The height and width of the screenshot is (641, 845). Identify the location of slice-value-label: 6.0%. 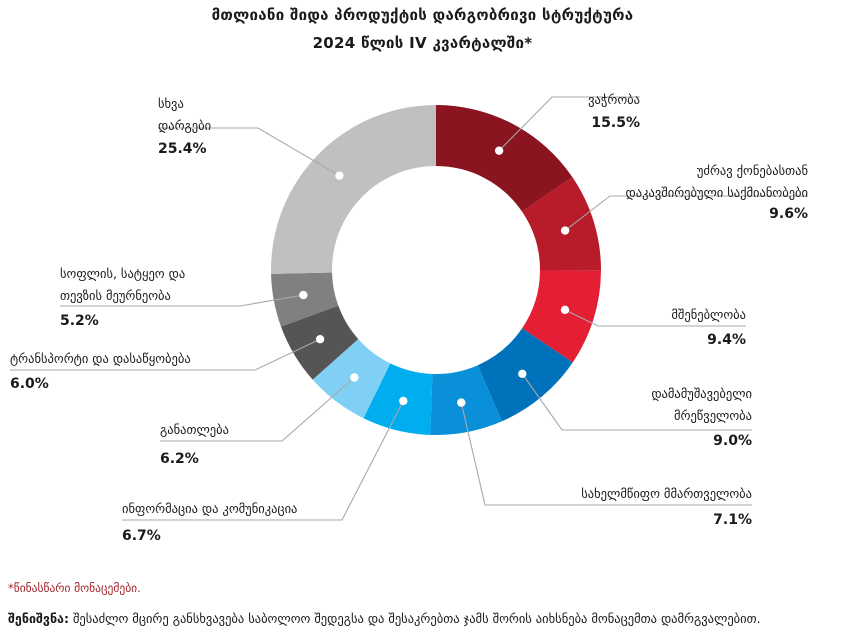
(29, 384).